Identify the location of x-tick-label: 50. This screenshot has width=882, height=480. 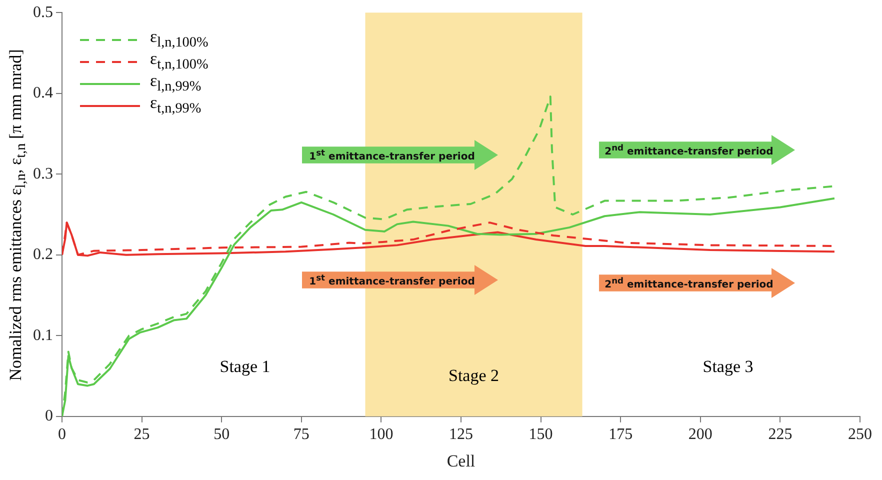
(222, 435).